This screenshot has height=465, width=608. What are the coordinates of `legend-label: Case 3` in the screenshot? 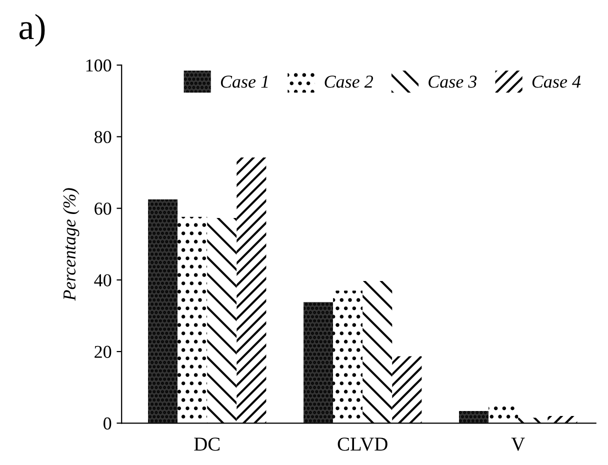 It's located at (452, 82).